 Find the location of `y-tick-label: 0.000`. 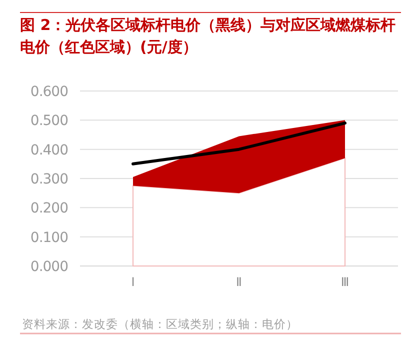

y-tick-label: 0.000 is located at coordinates (49, 267).